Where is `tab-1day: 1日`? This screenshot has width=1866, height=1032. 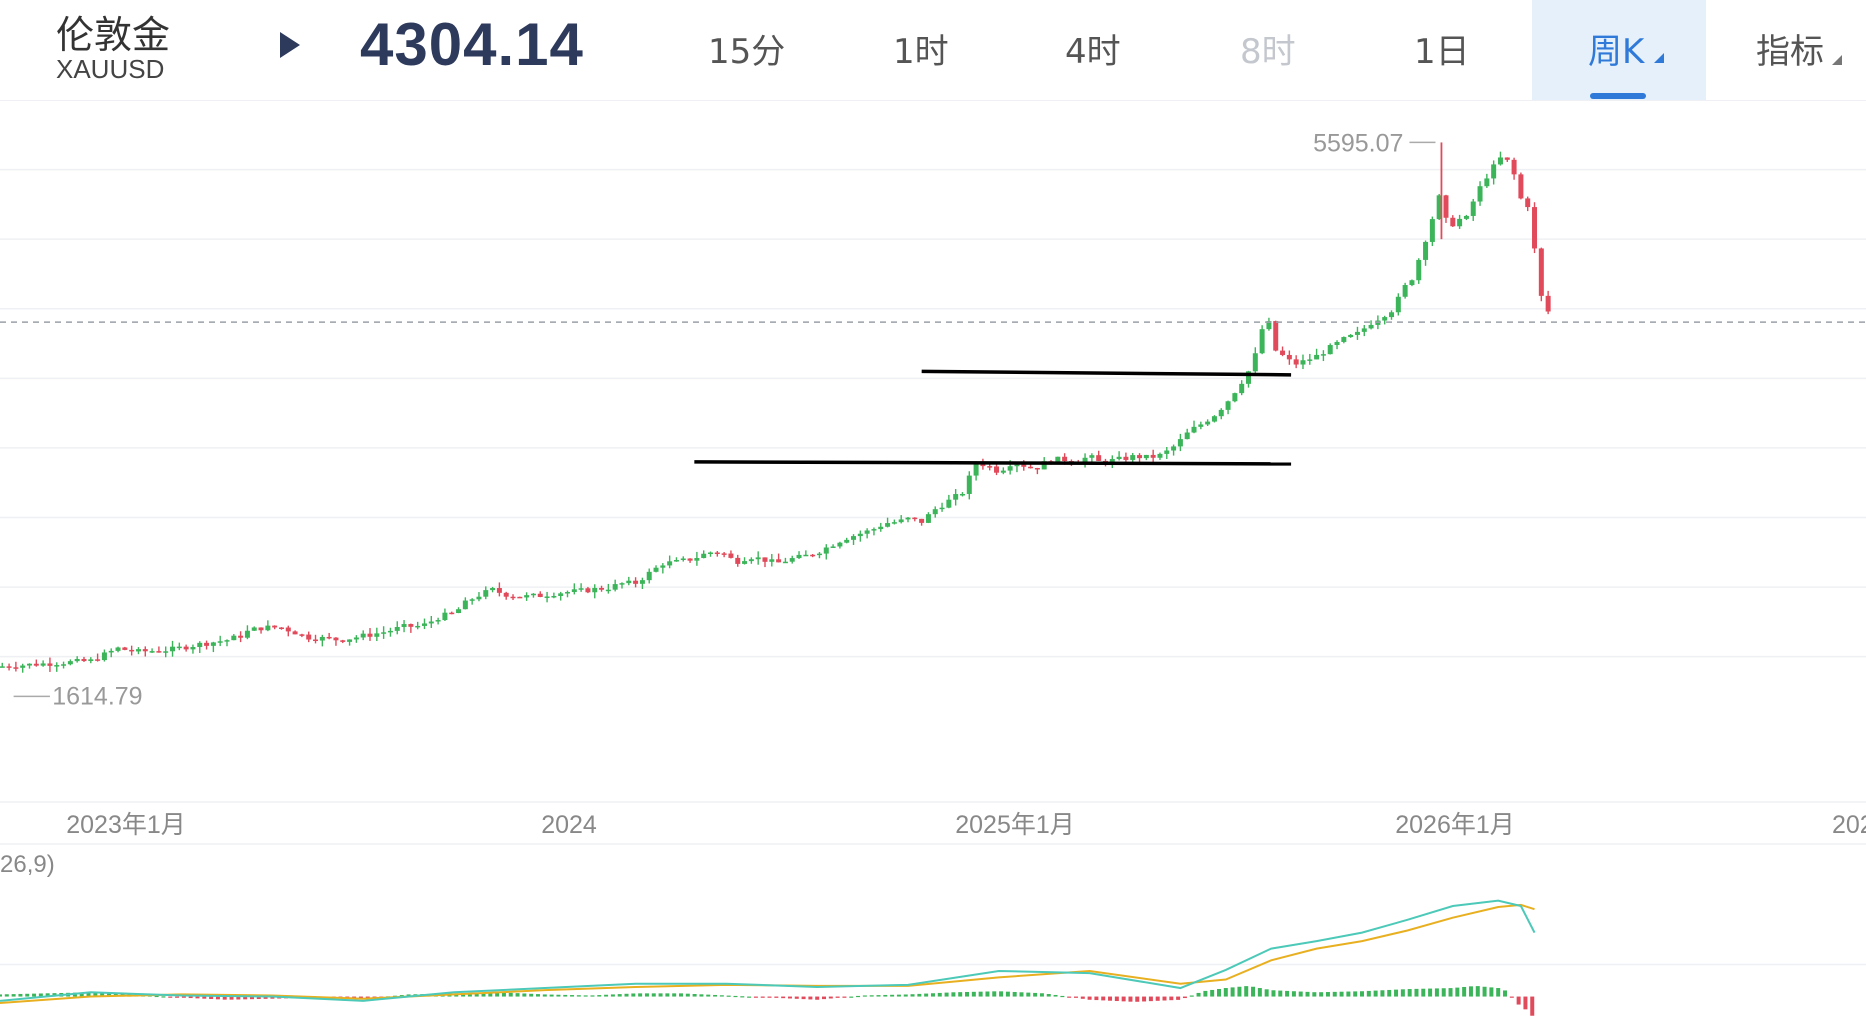
tab-1day: 1日 is located at coordinates (1442, 52).